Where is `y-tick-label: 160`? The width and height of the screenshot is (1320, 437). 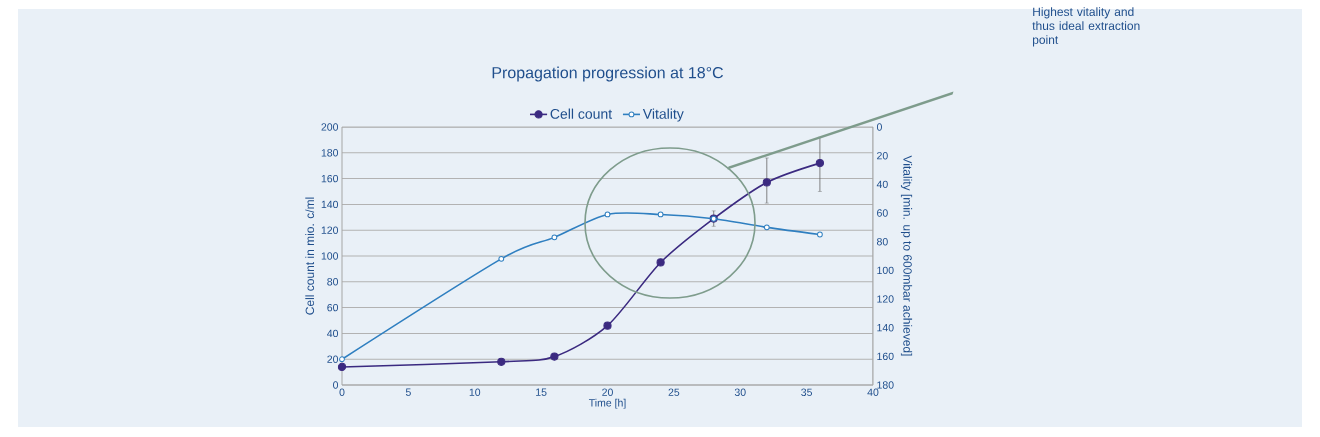
y-tick-label: 160 is located at coordinates (330, 178).